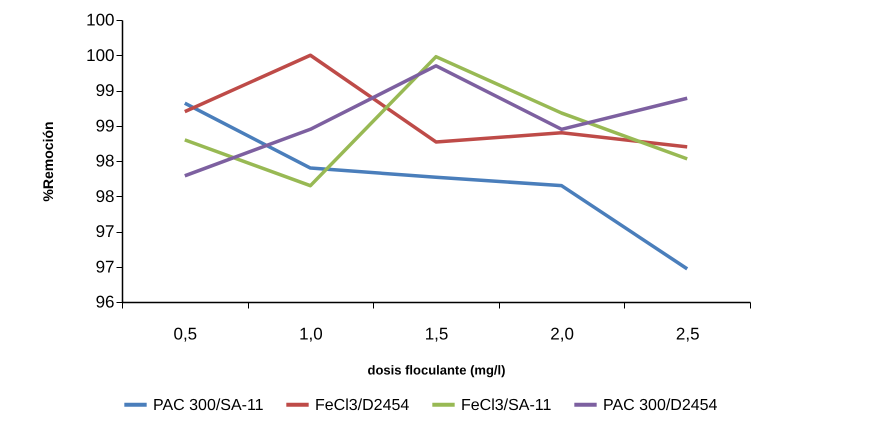  What do you see at coordinates (506, 405) in the screenshot?
I see `legend-label: FeCl3/SA-11` at bounding box center [506, 405].